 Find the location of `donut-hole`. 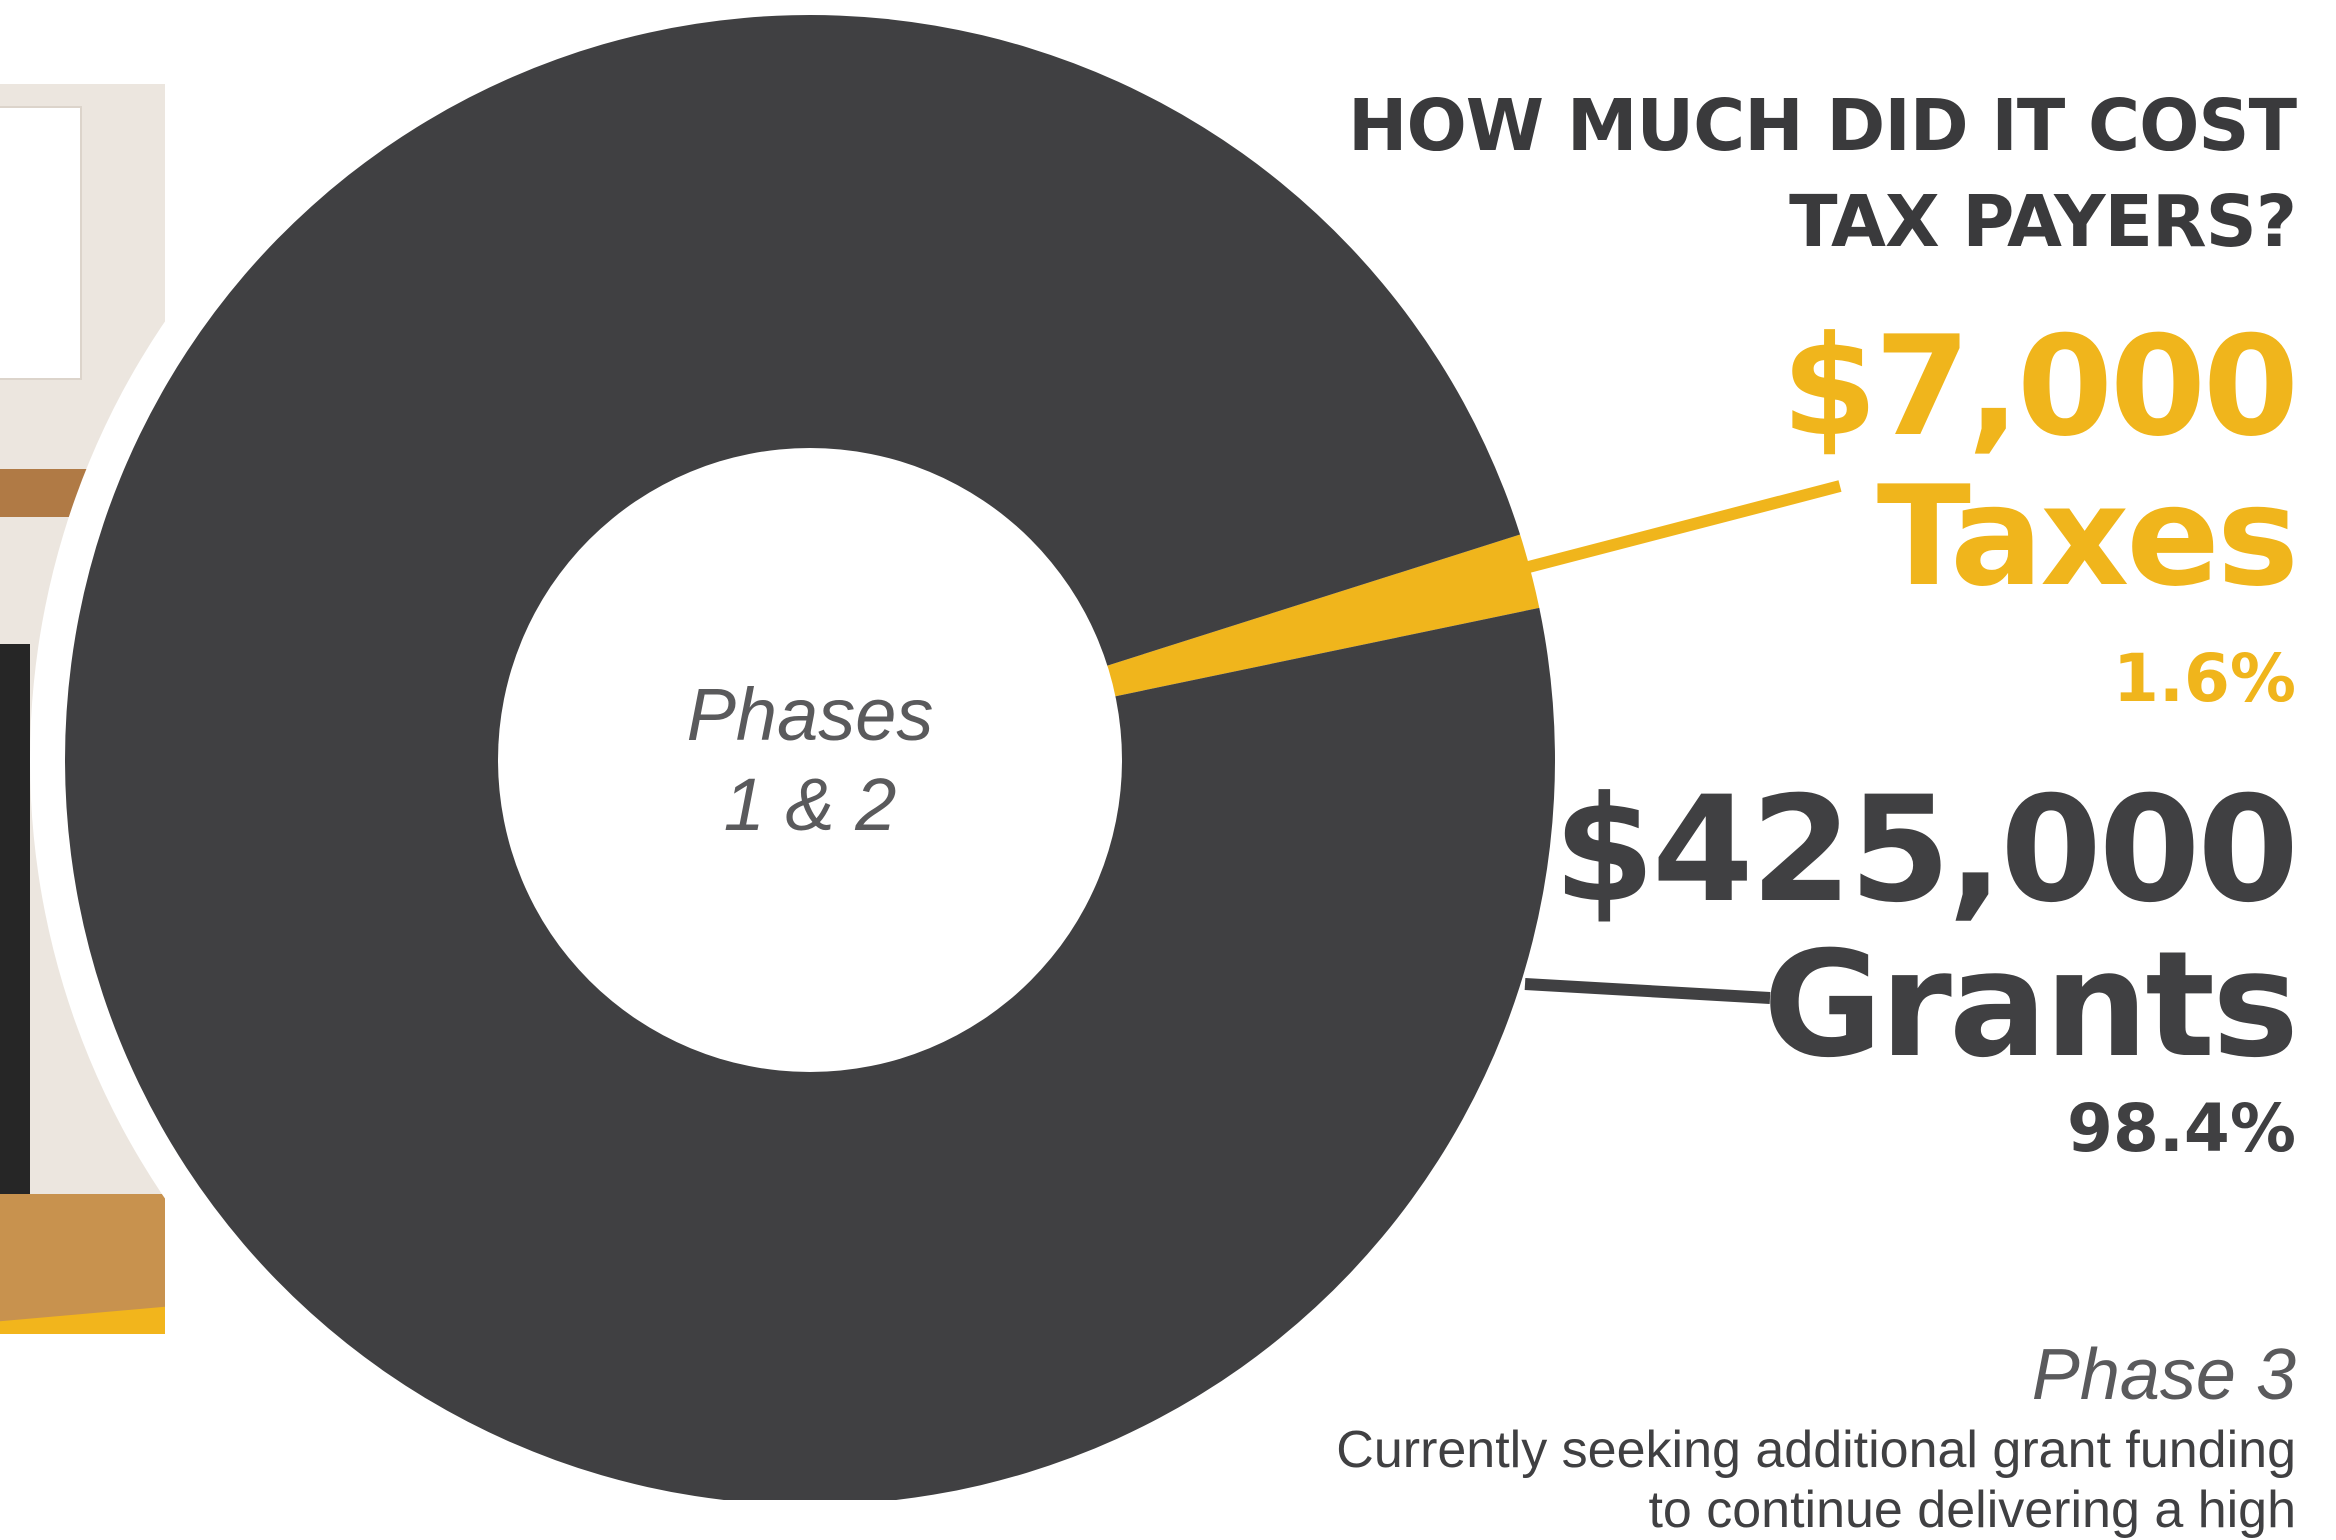

donut-hole is located at coordinates (810, 760).